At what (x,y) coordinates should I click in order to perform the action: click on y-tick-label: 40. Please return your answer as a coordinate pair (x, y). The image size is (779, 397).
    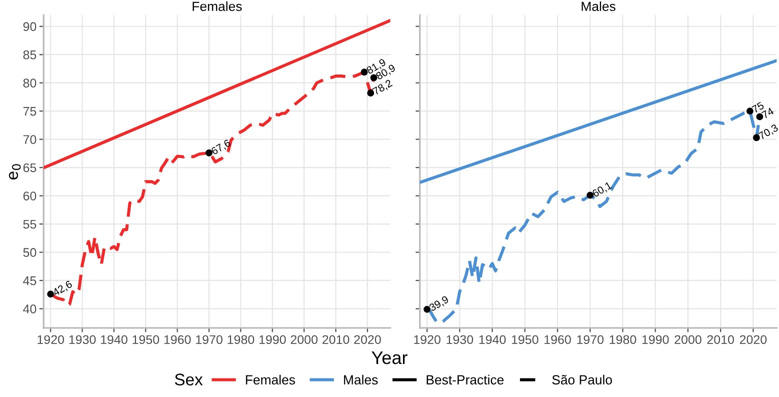
    Looking at the image, I should click on (29, 309).